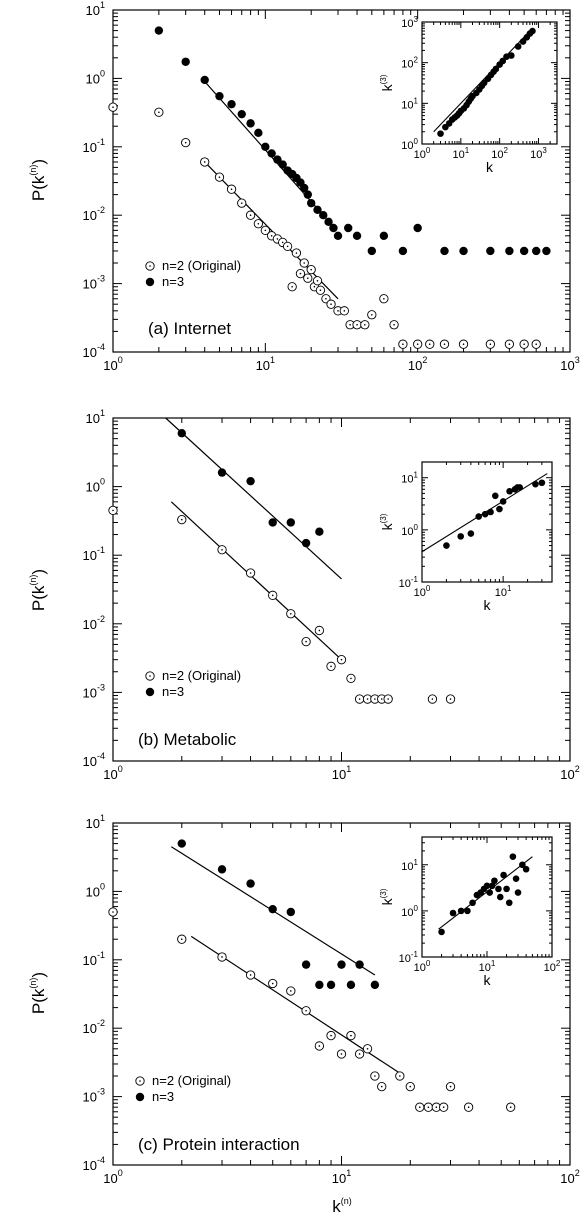  Describe the element at coordinates (95, 890) in the screenshot. I see `panel-3-ytick-label: 10⁰` at that location.